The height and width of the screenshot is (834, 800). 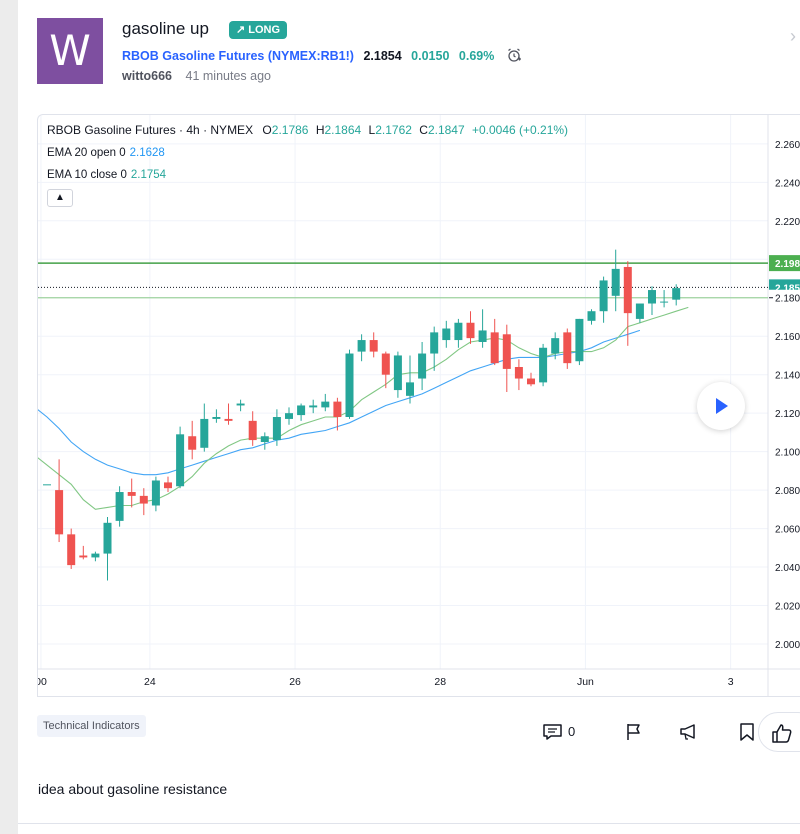 What do you see at coordinates (147, 153) in the screenshot?
I see `ema20-value: 2.1628` at bounding box center [147, 153].